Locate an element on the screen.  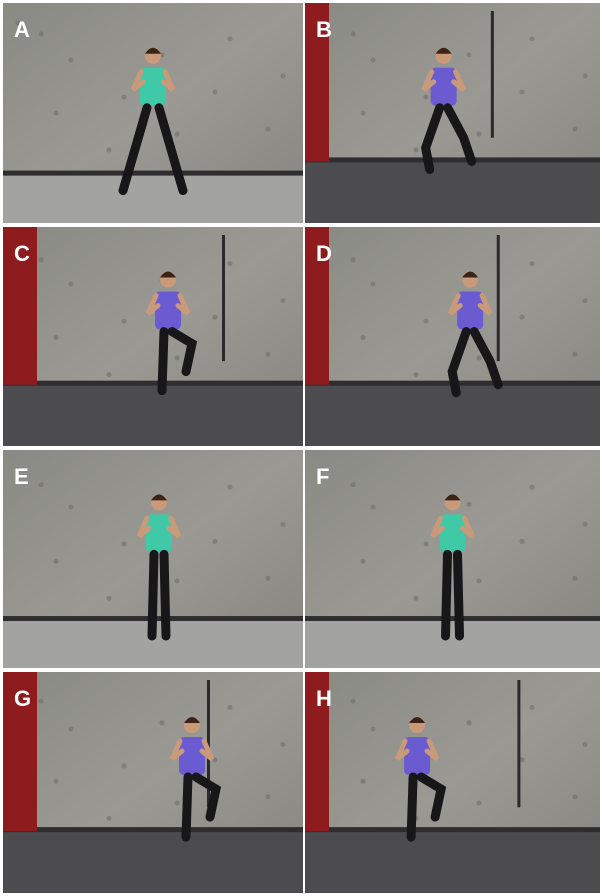
wall-rod is located at coordinates (519, 744).